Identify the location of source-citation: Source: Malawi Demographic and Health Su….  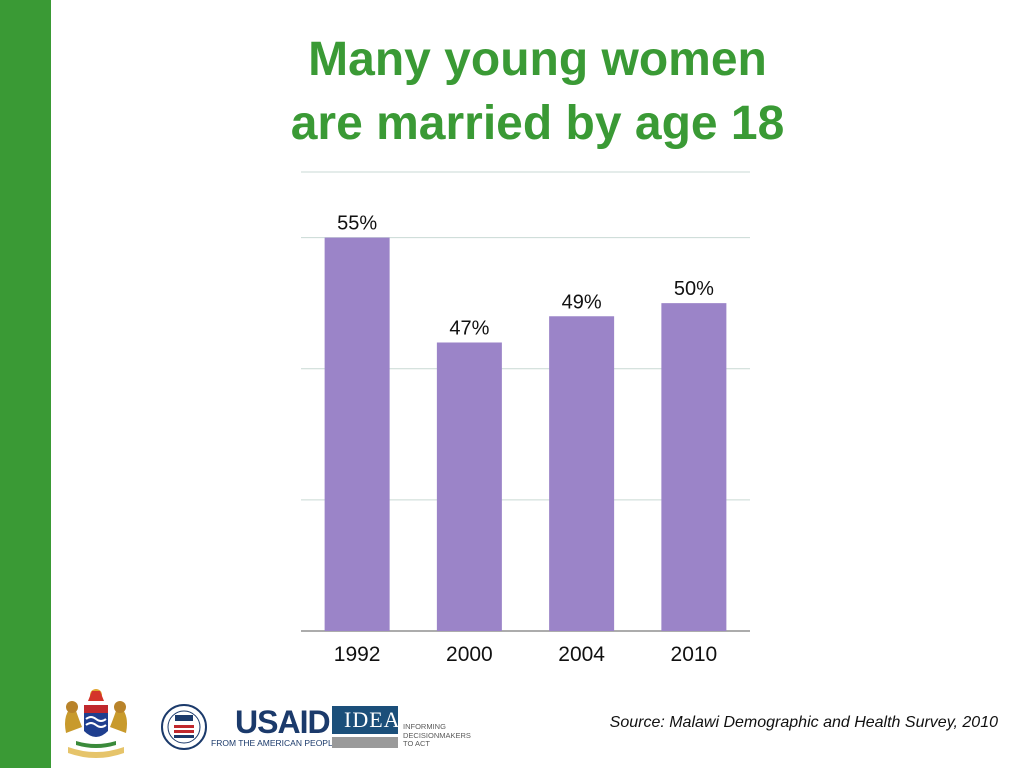
(803, 722).